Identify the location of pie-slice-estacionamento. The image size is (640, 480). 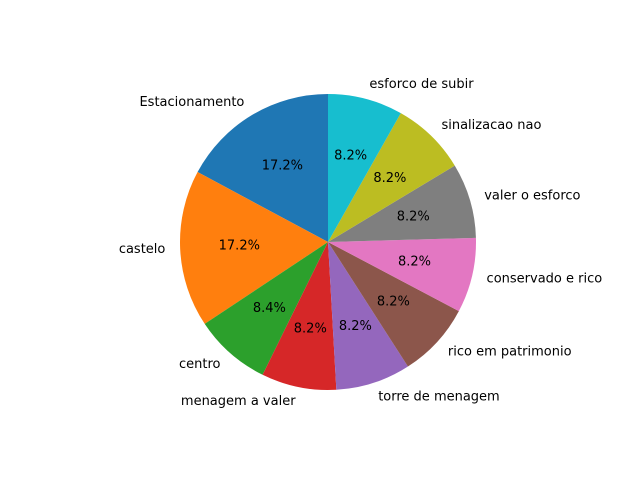
(262, 168).